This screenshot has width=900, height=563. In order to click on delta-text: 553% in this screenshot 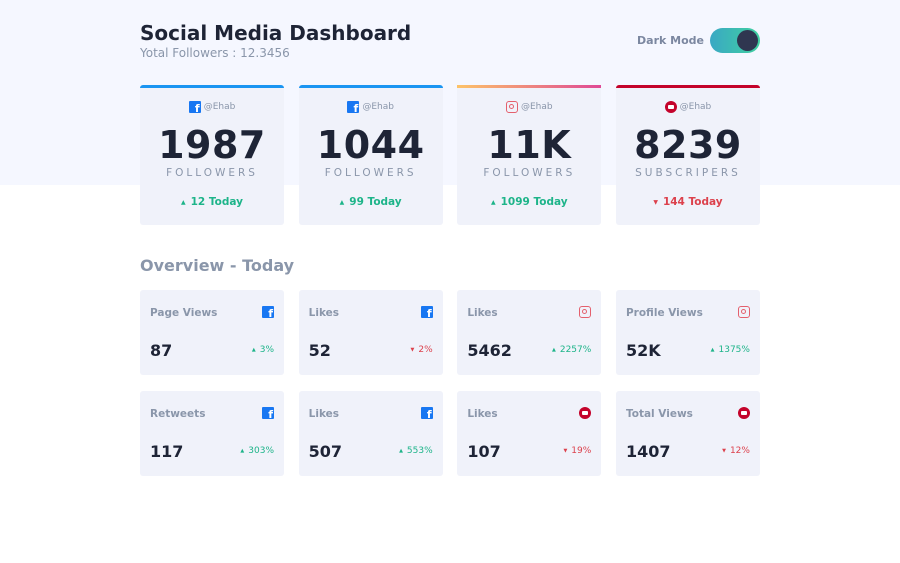, I will do `click(419, 451)`.